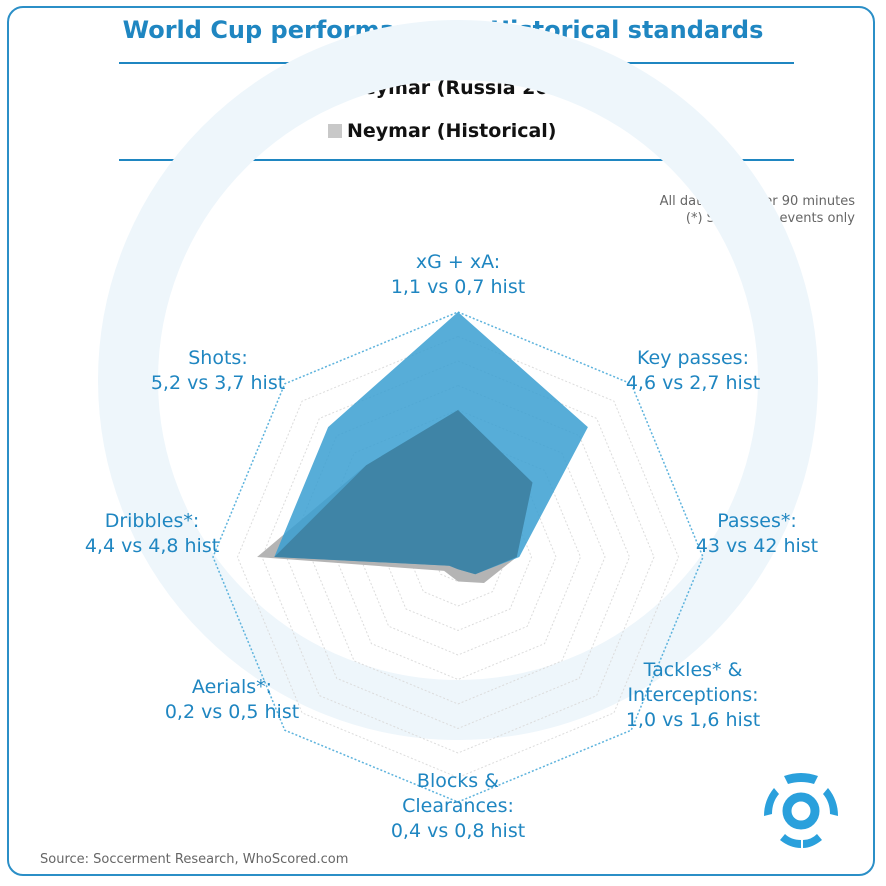 This screenshot has height=886, width=886. I want to click on legend-label-historical: Neymar (Historical), so click(452, 131).